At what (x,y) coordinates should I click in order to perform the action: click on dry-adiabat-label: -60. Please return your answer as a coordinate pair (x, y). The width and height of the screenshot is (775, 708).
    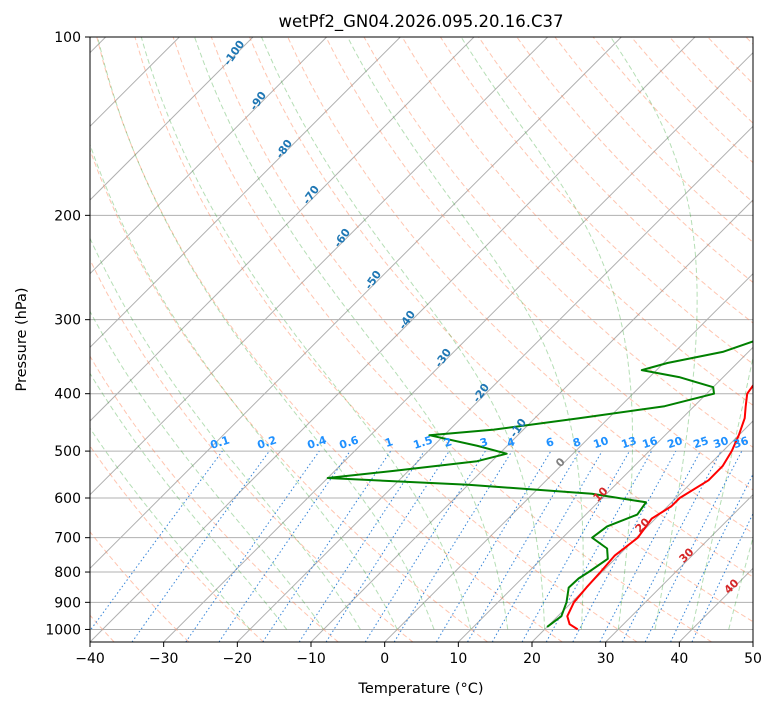
    Looking at the image, I should click on (342, 238).